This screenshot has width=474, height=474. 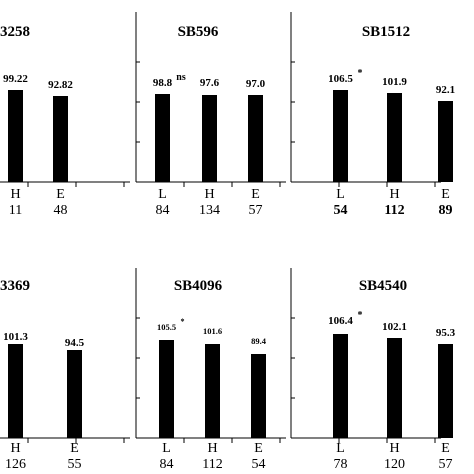 I want to click on sample-count-label: 134, so click(x=209, y=210).